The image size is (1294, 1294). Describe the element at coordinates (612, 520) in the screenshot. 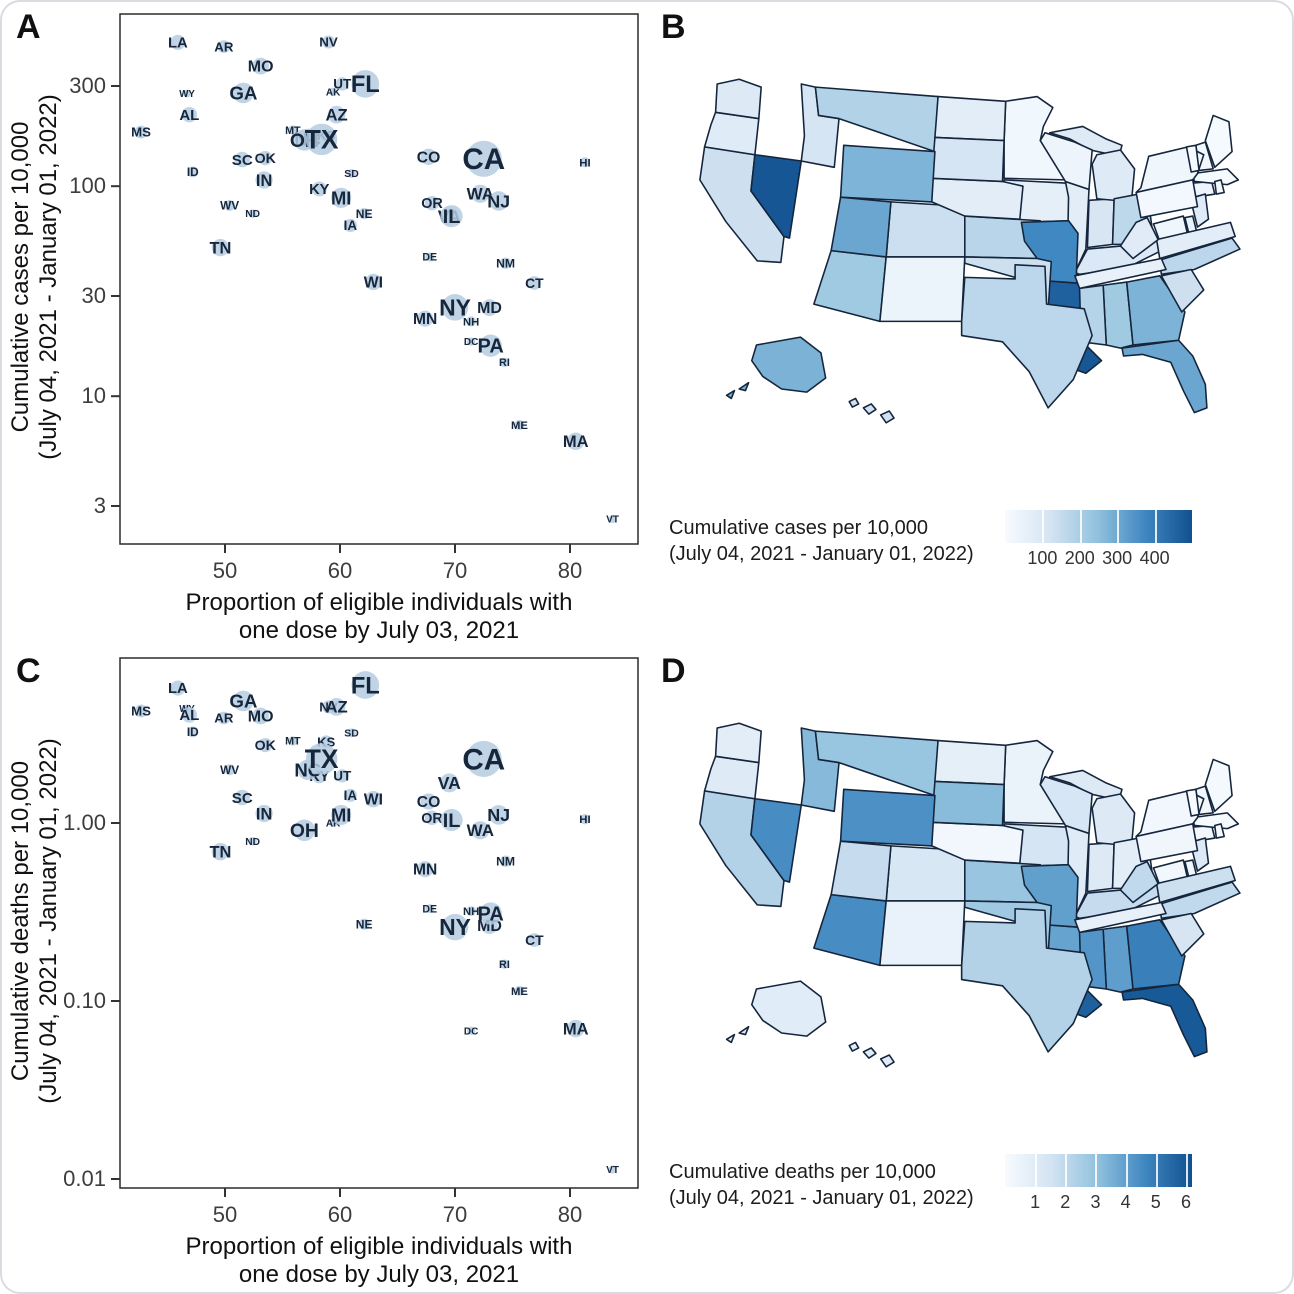

I see `state-label-VT: VT` at that location.